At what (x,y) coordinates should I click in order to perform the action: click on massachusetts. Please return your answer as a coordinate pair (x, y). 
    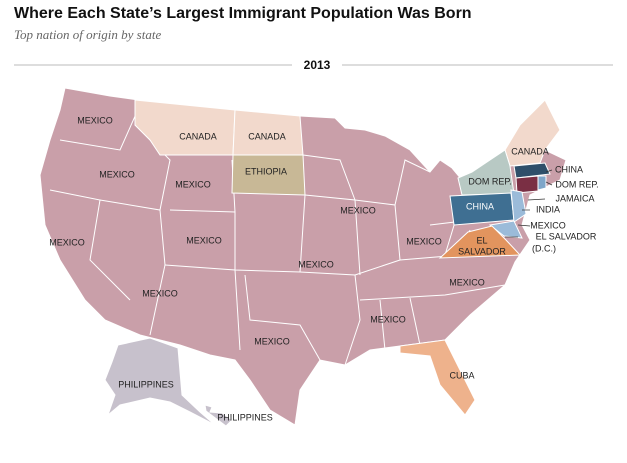
    Looking at the image, I should click on (532, 170).